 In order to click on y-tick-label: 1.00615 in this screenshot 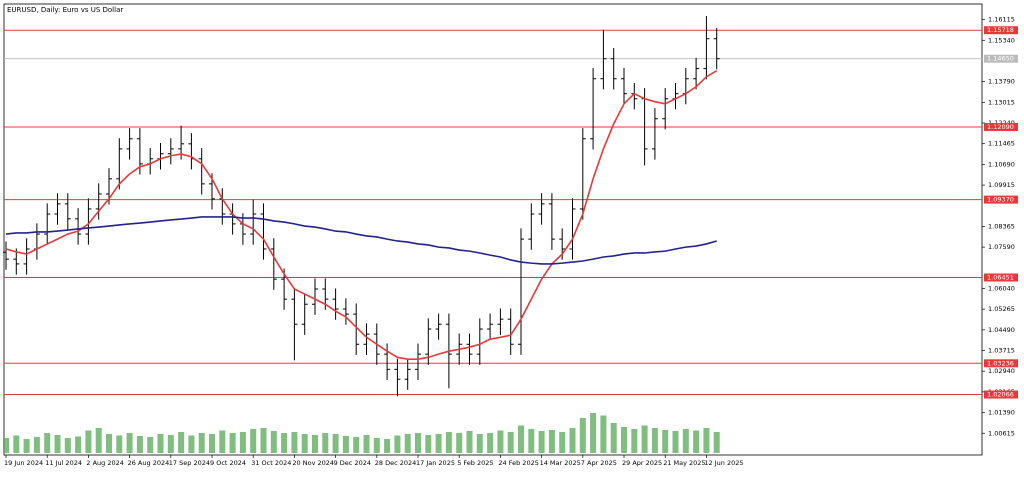, I will do `click(1001, 433)`.